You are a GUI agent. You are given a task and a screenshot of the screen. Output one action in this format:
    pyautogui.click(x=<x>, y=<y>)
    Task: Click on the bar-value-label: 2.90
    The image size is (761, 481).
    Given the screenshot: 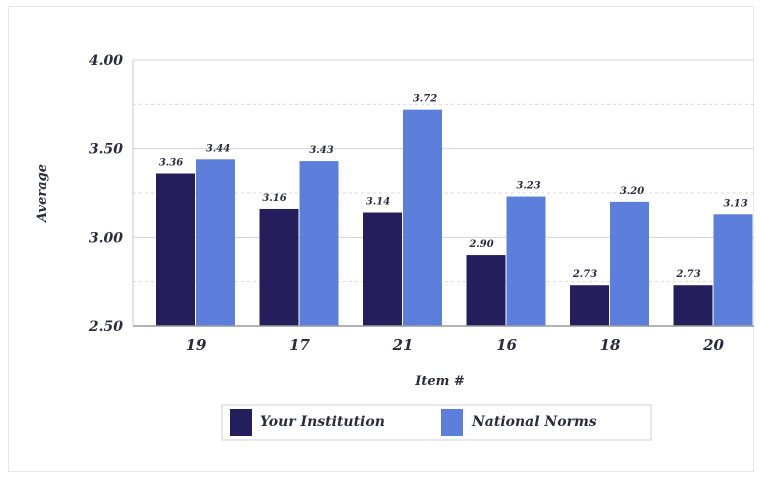 What is the action you would take?
    pyautogui.click(x=480, y=244)
    